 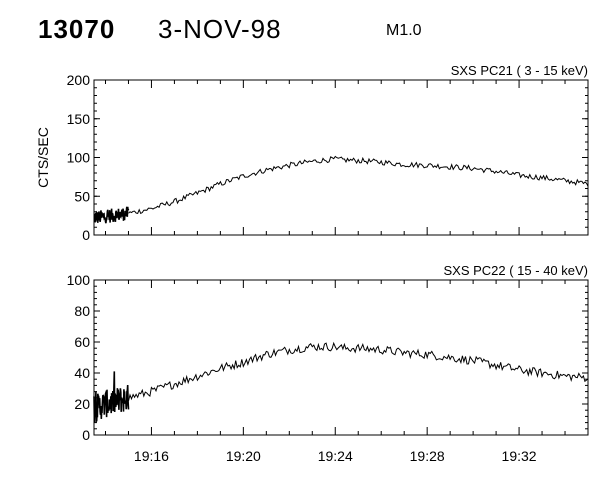 What do you see at coordinates (427, 456) in the screenshot?
I see `x-tick-label: 19:28` at bounding box center [427, 456].